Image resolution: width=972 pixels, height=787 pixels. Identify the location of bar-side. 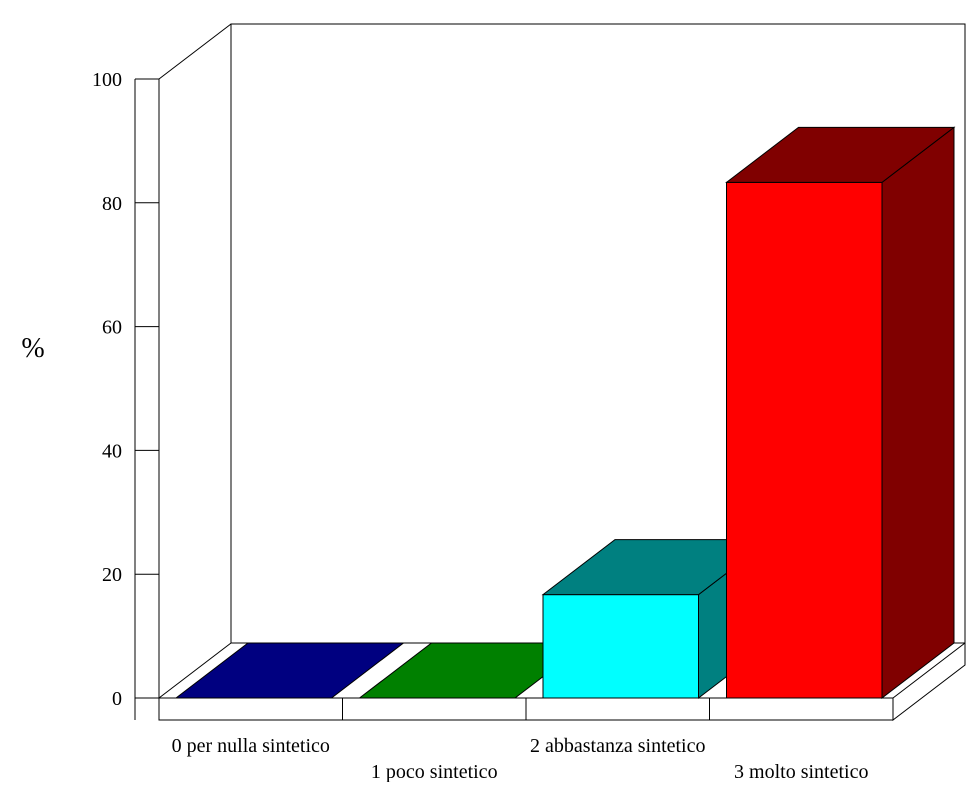
(918, 413).